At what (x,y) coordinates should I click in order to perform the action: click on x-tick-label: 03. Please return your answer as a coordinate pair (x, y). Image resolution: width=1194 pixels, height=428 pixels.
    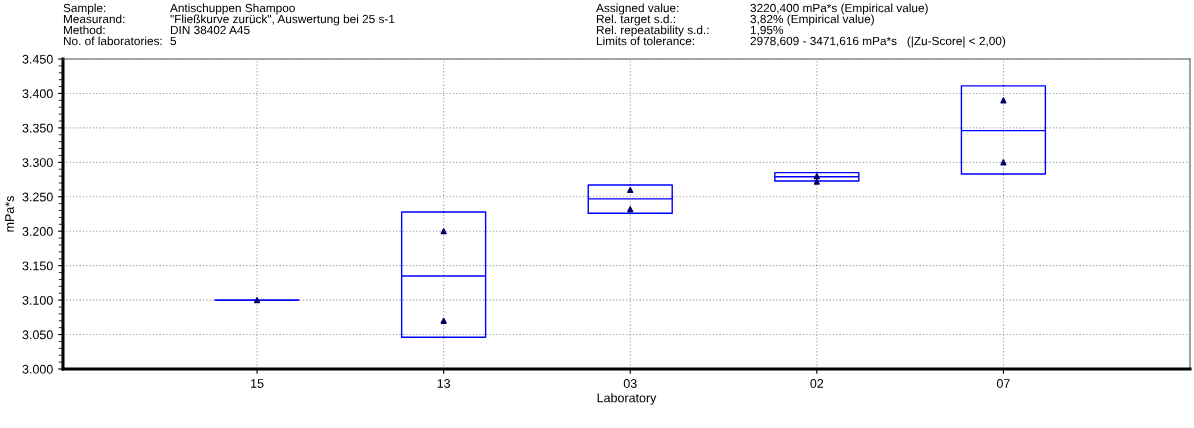
    Looking at the image, I should click on (630, 383).